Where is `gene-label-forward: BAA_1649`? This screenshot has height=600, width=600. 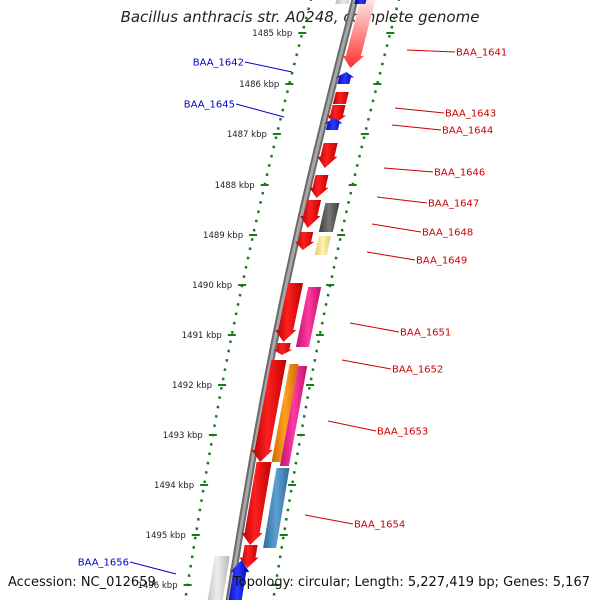
gene-label-forward: BAA_1649 is located at coordinates (441, 261).